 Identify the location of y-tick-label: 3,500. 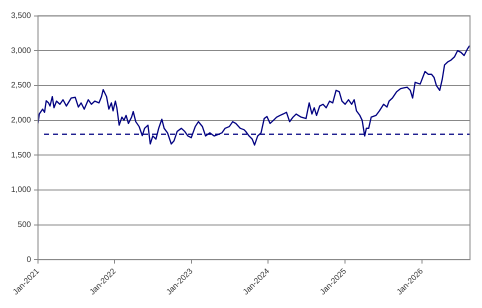
(21, 15).